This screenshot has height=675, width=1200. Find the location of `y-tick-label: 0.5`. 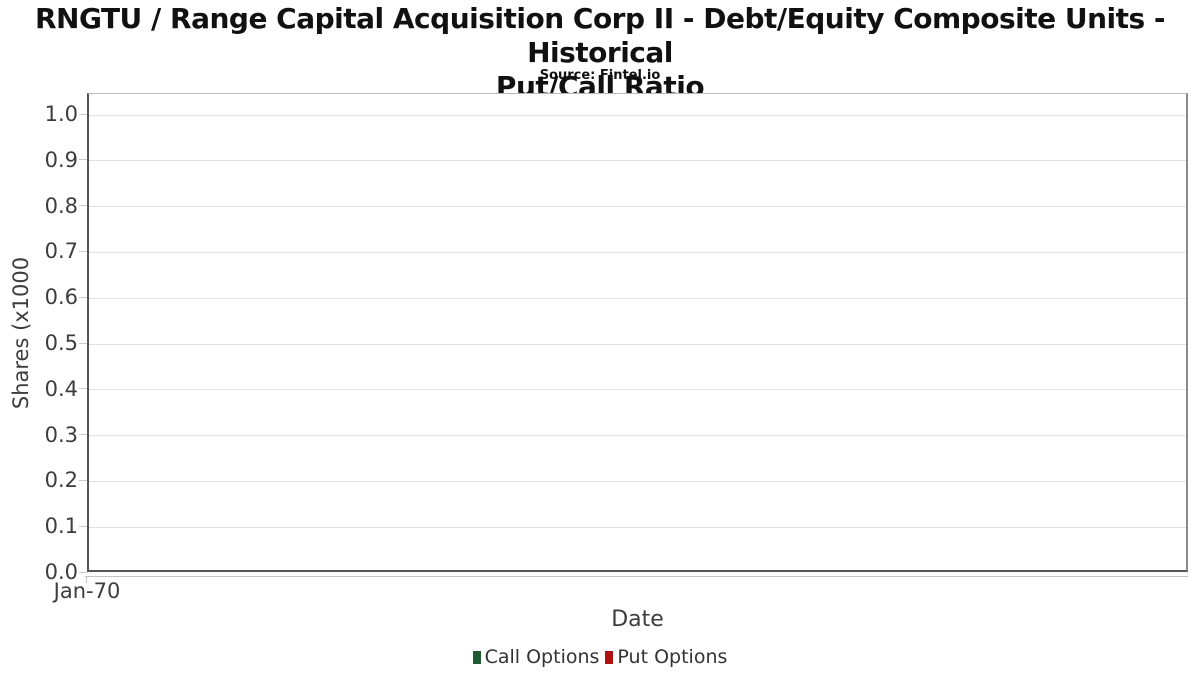

y-tick-label: 0.5 is located at coordinates (61, 343).